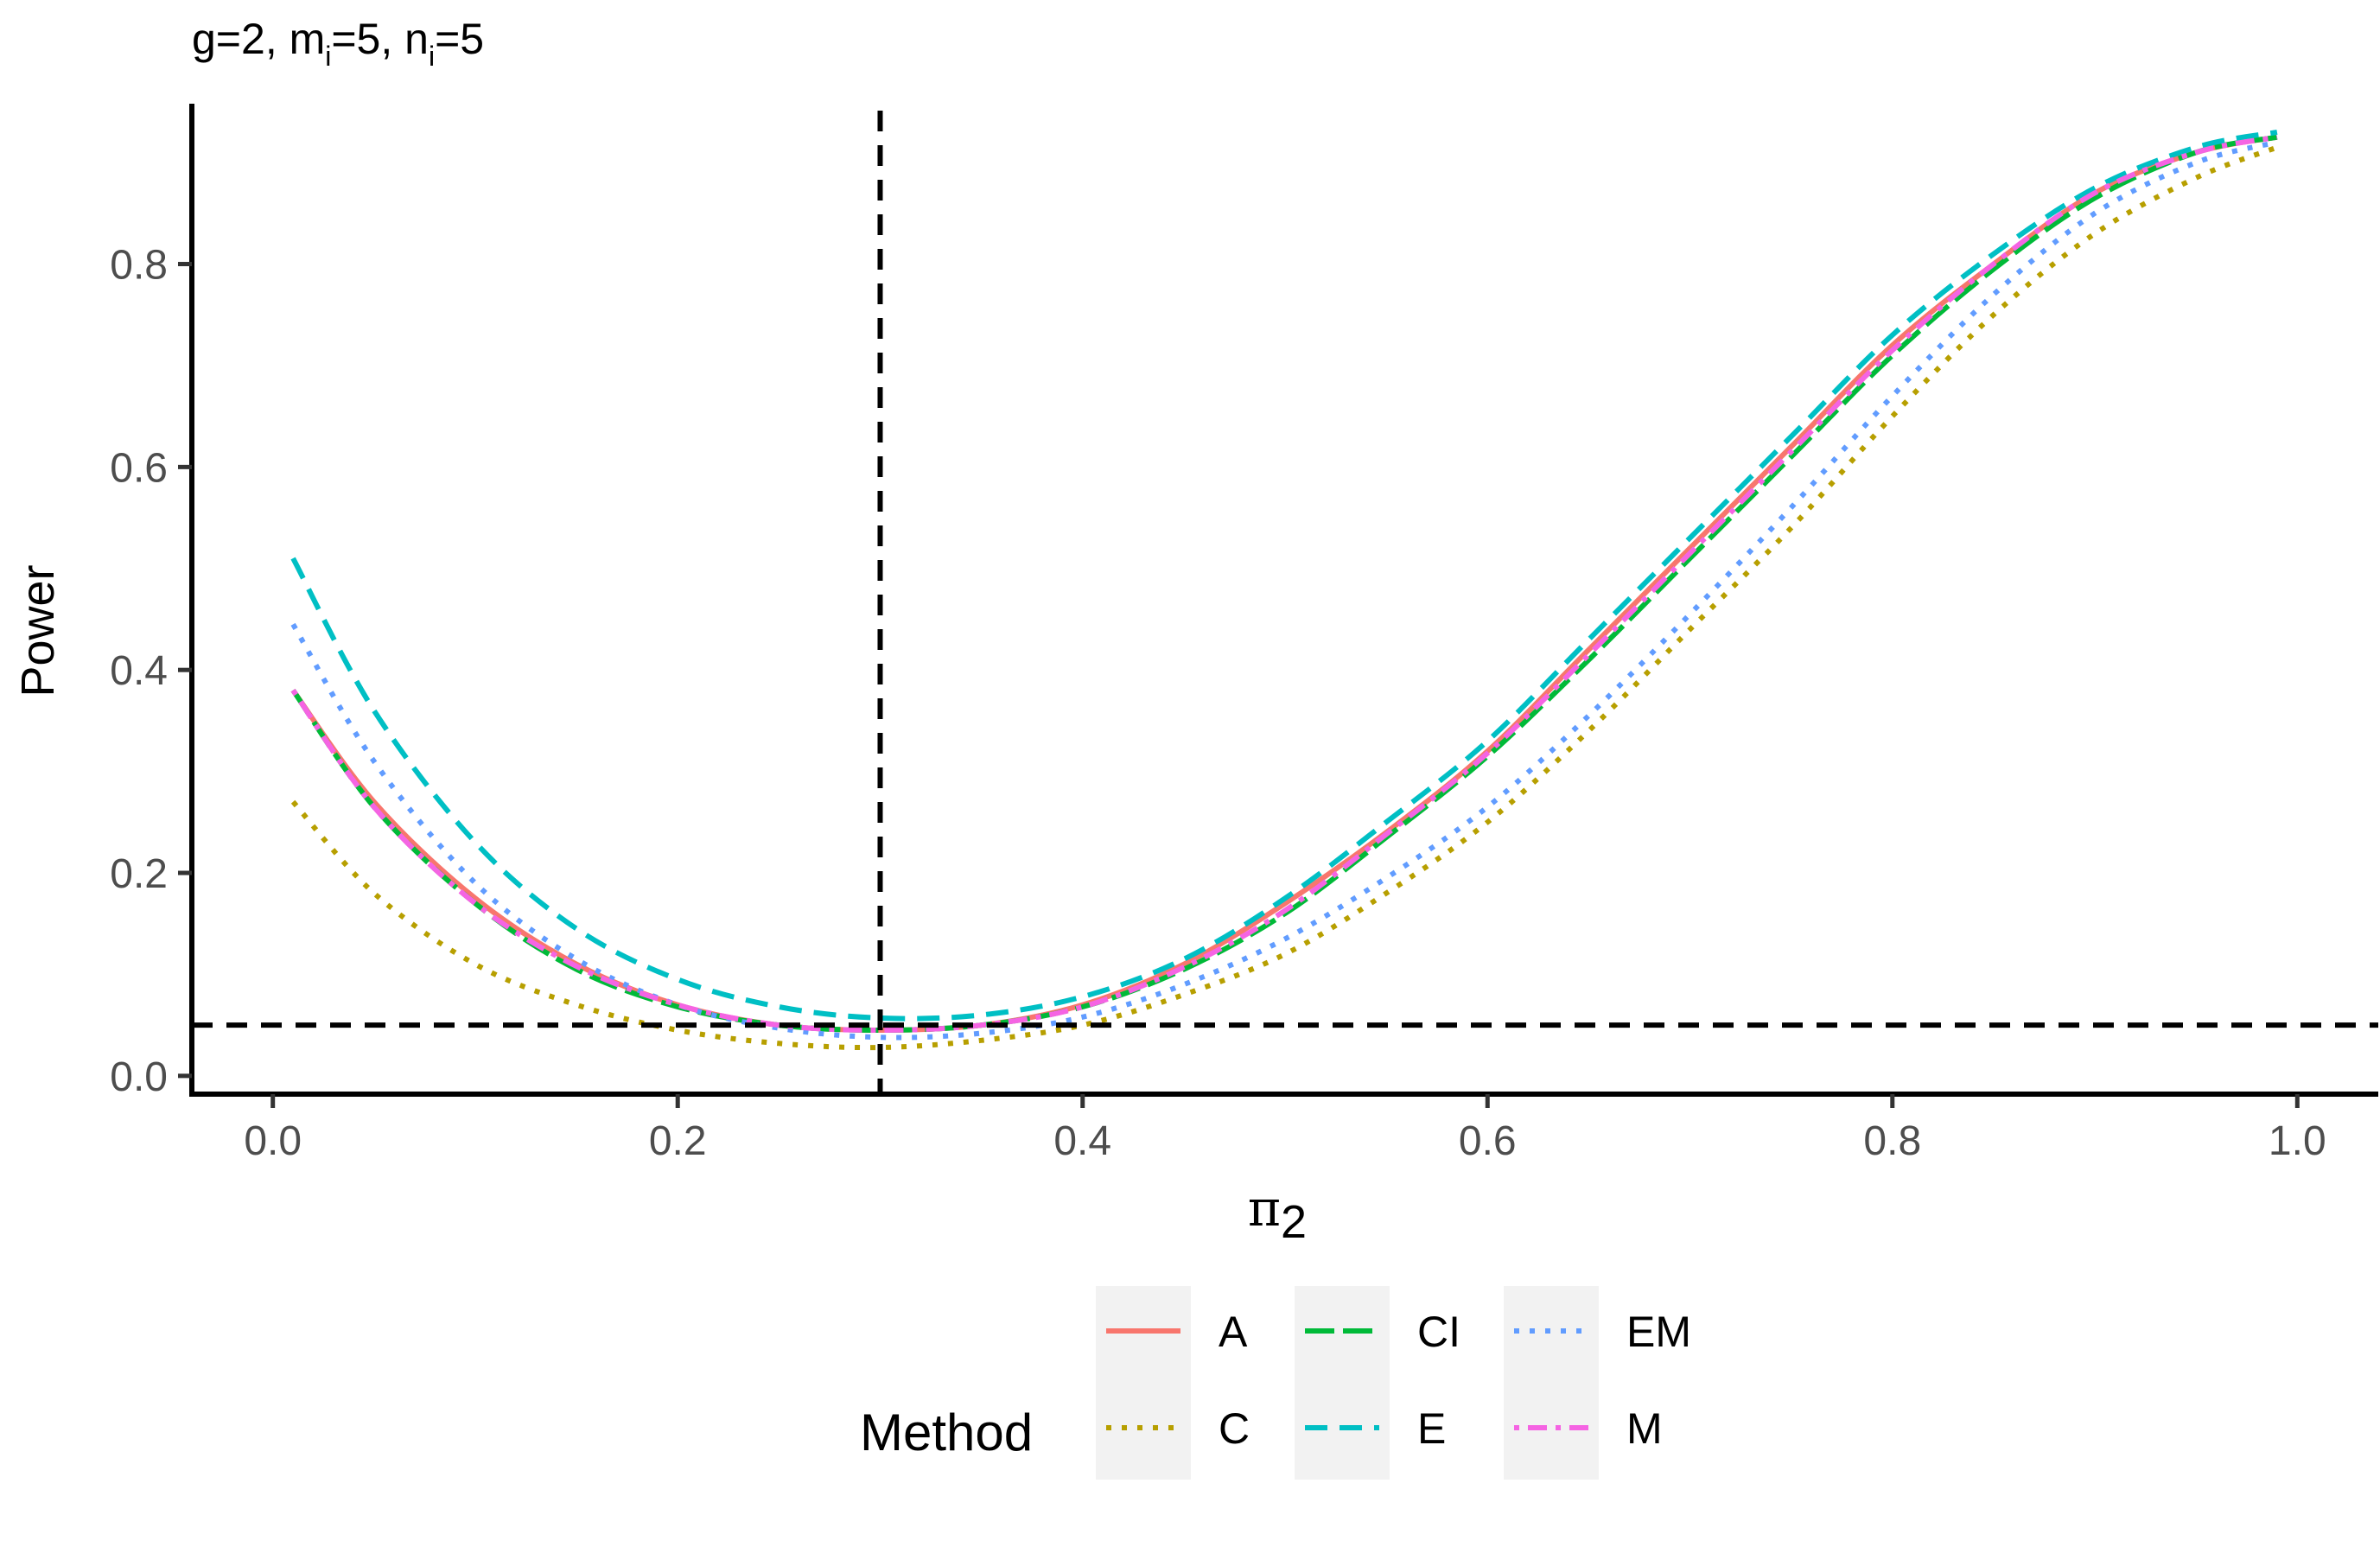 The image size is (2380, 1547). I want to click on y-tick-label: 0.0, so click(139, 1077).